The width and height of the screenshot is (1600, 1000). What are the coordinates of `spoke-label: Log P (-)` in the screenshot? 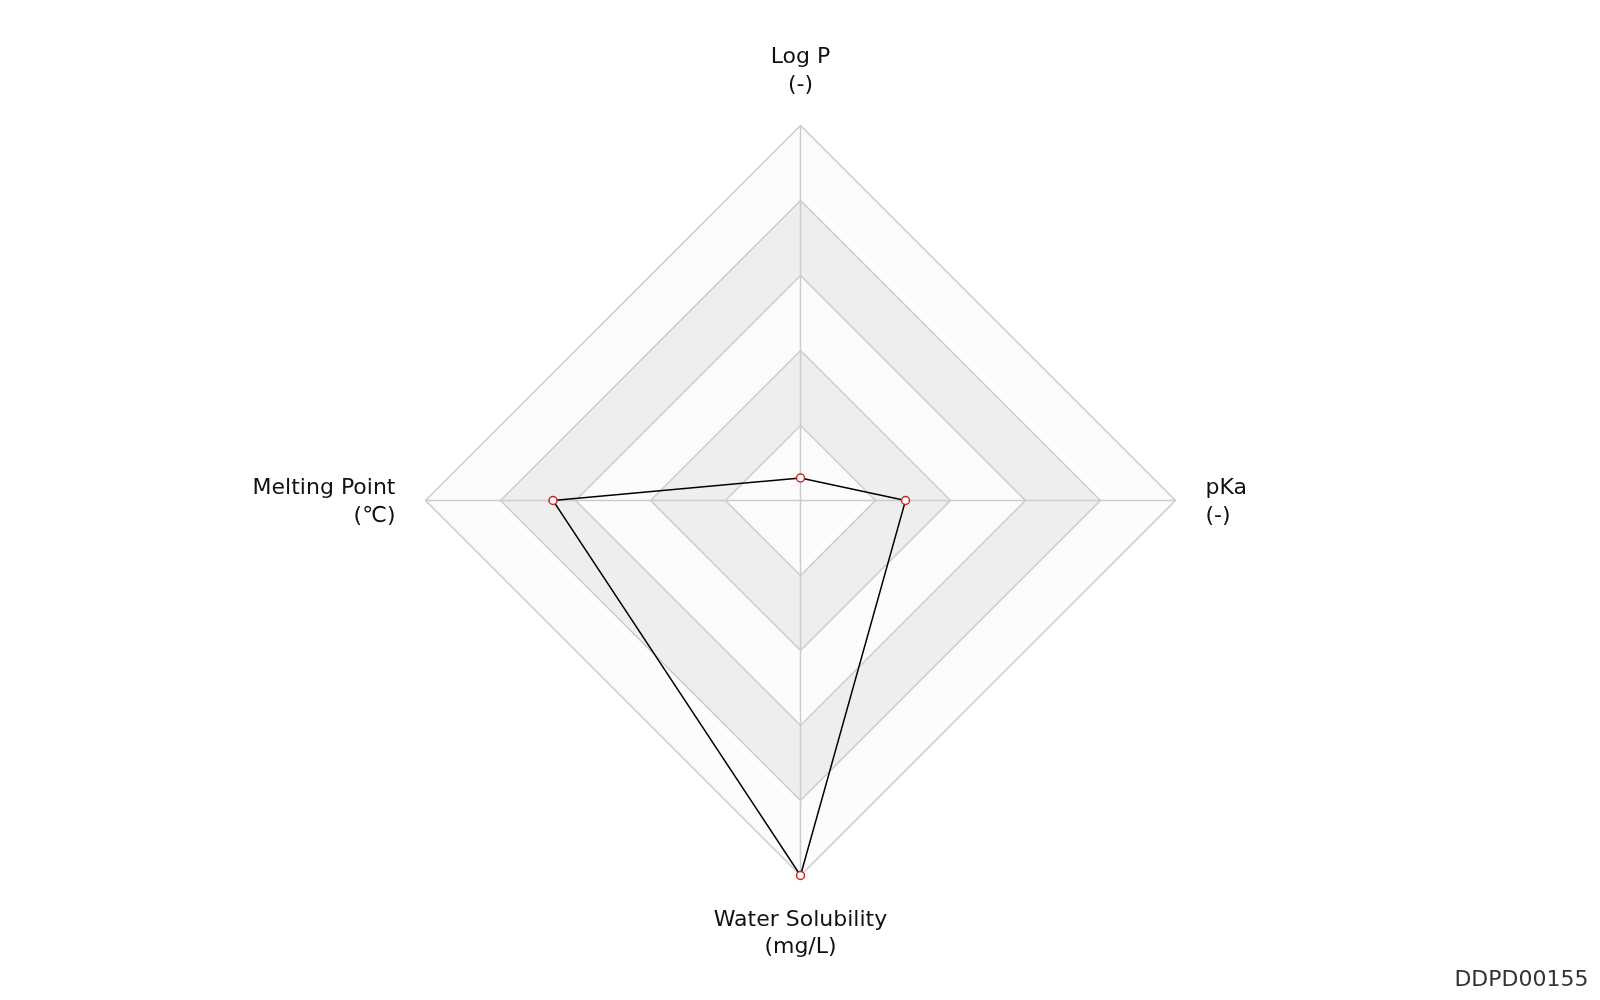 It's located at (800, 69).